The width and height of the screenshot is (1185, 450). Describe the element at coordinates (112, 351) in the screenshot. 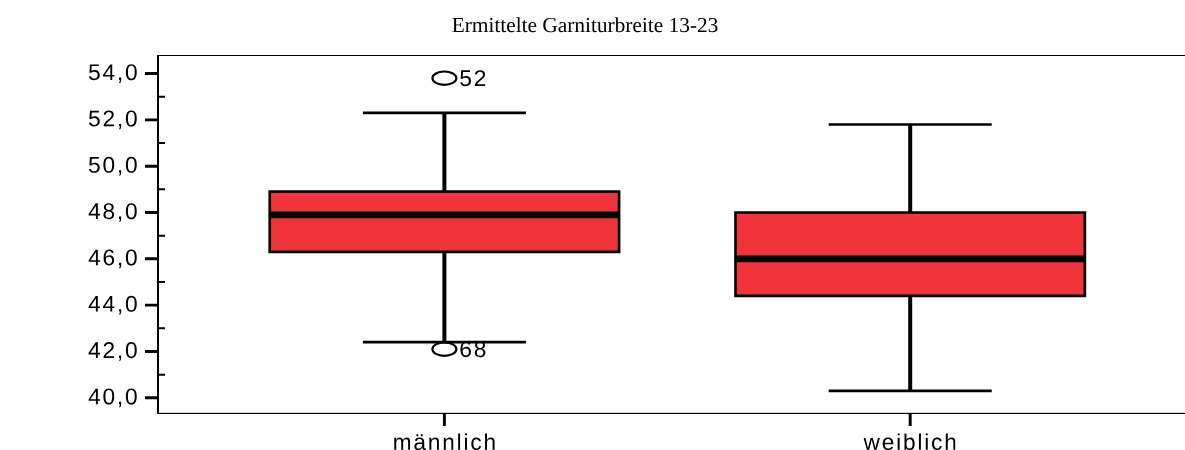

I see `y-tick-label: 42,0` at that location.